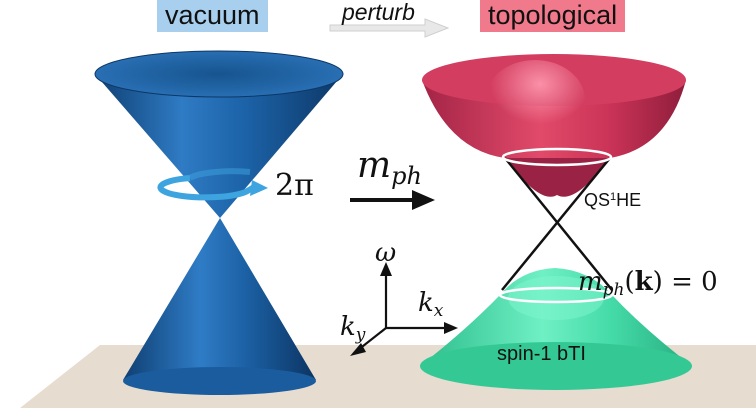  I want to click on kx-axis-label: kx, so click(430, 304).